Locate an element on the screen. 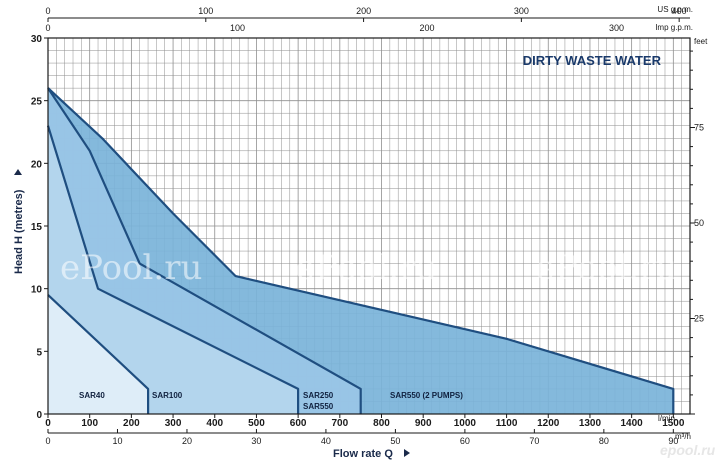  x2-tick-label: 20 is located at coordinates (187, 441).